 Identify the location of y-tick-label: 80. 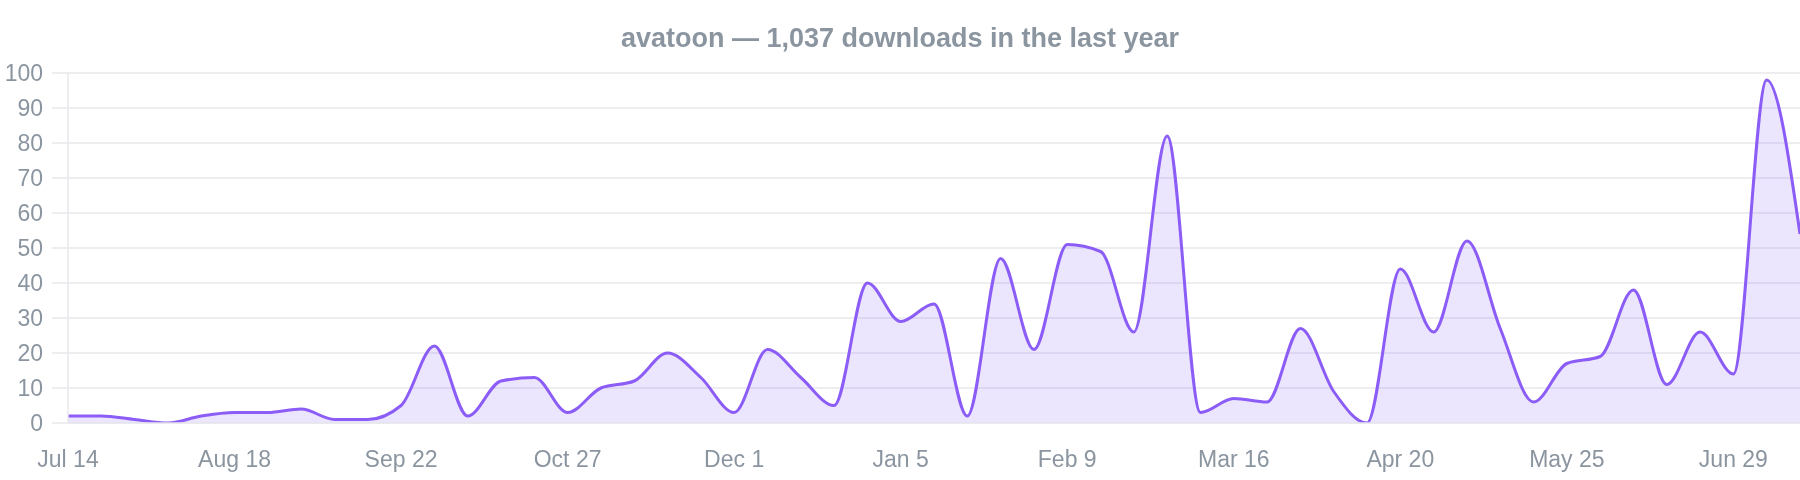
(30, 143).